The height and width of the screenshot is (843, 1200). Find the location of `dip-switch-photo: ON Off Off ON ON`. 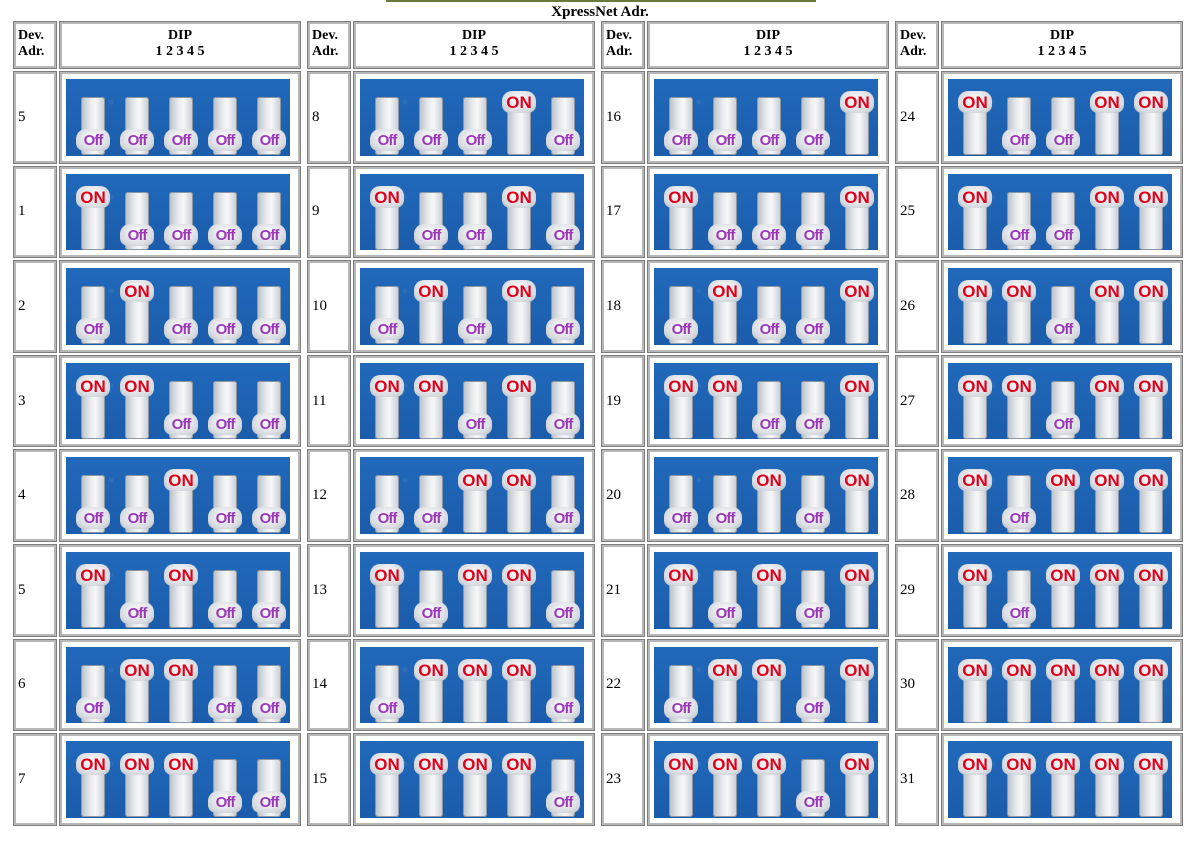

dip-switch-photo: ON Off Off ON ON is located at coordinates (1060, 117).